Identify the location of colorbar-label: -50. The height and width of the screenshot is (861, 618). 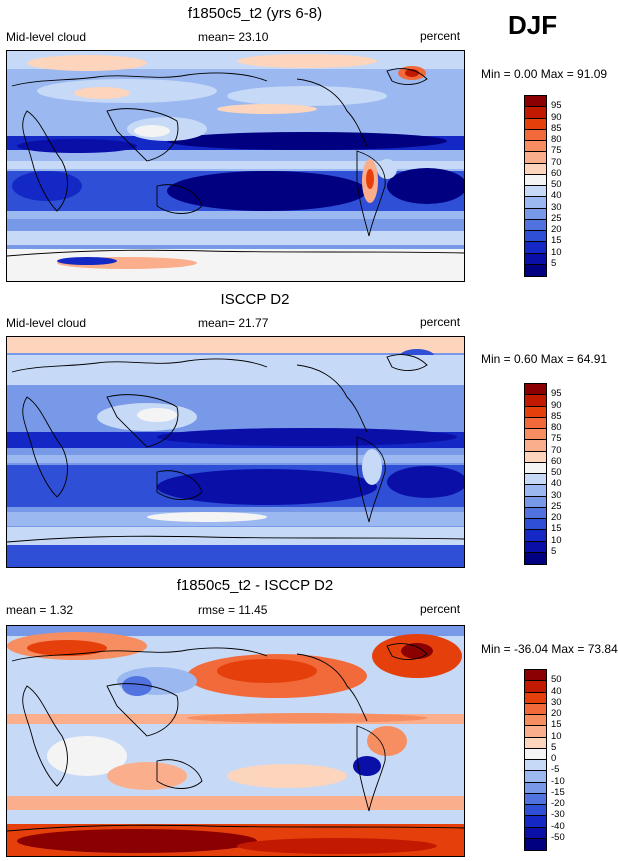
(558, 837).